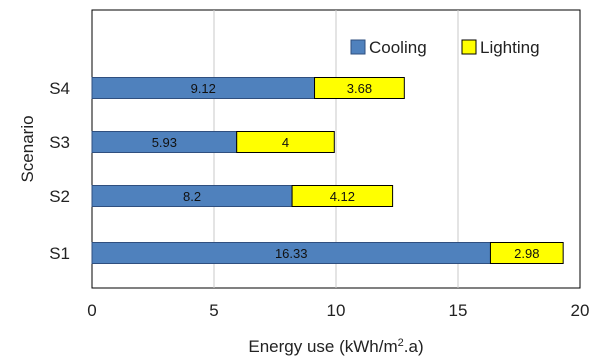 Image resolution: width=606 pixels, height=363 pixels. Describe the element at coordinates (291, 253) in the screenshot. I see `data-label-cooling-s1: 16.33` at that location.